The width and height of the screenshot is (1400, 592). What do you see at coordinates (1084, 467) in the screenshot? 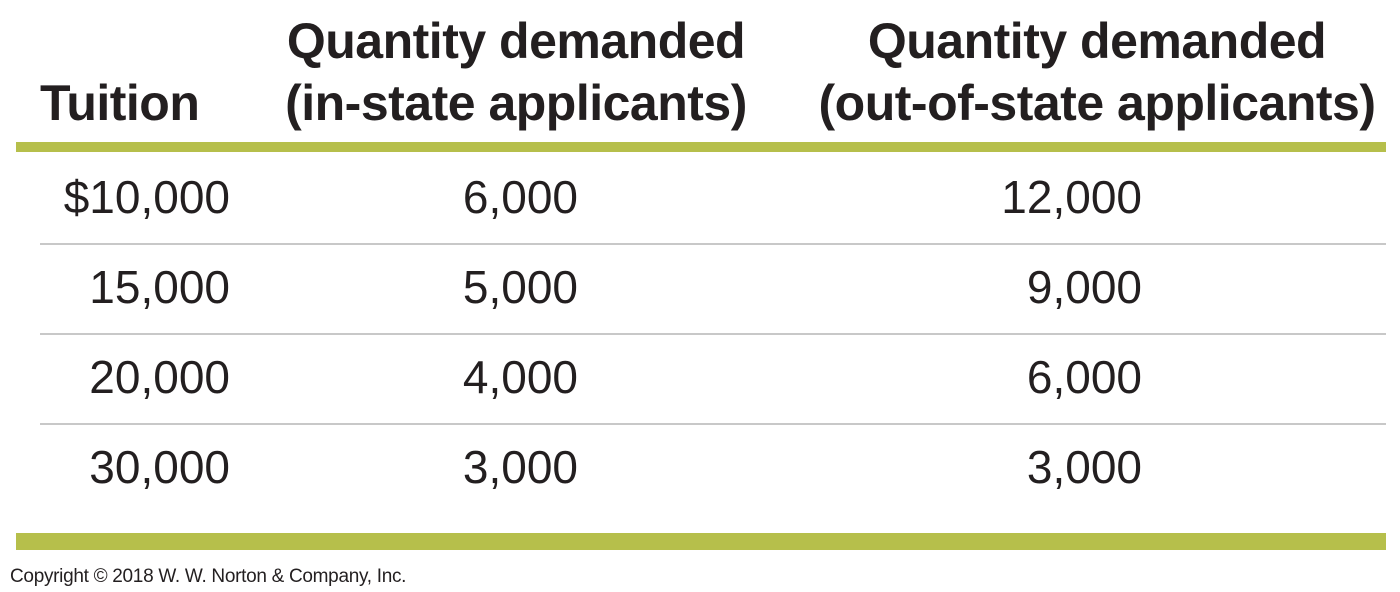
I see `cell-out-of-state: 3,000` at bounding box center [1084, 467].